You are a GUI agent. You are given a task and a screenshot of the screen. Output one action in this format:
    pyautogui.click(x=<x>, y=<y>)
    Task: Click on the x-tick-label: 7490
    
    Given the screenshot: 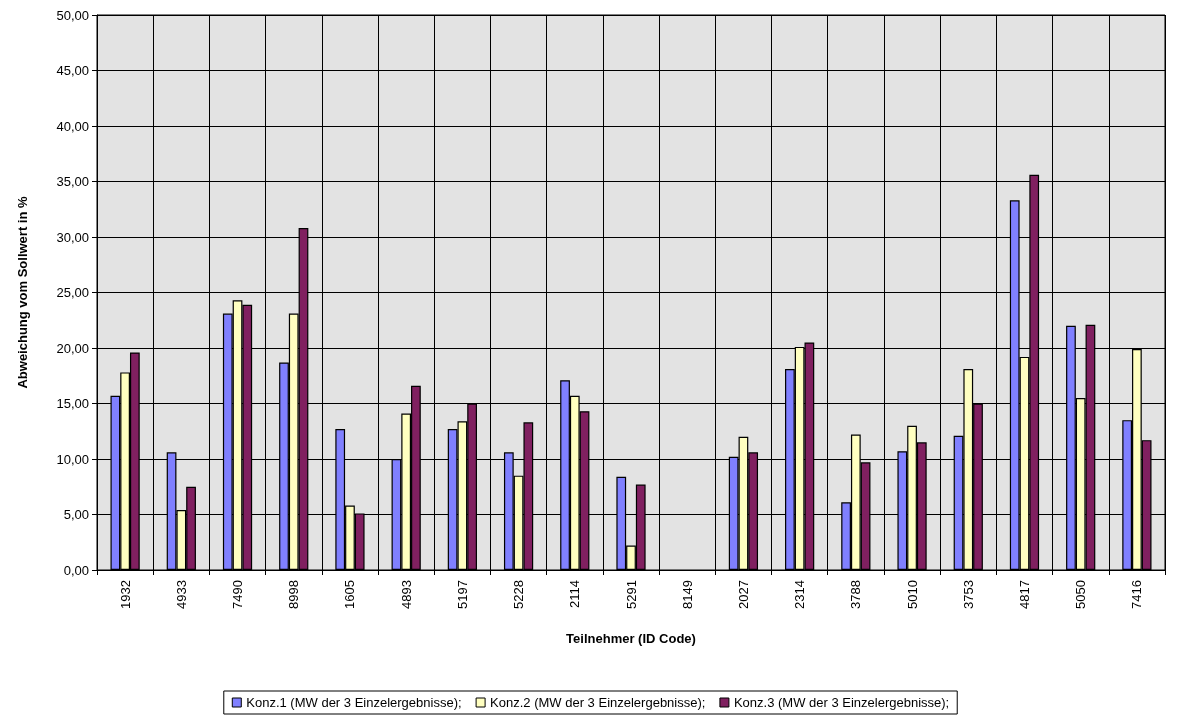 What is the action you would take?
    pyautogui.click(x=238, y=594)
    